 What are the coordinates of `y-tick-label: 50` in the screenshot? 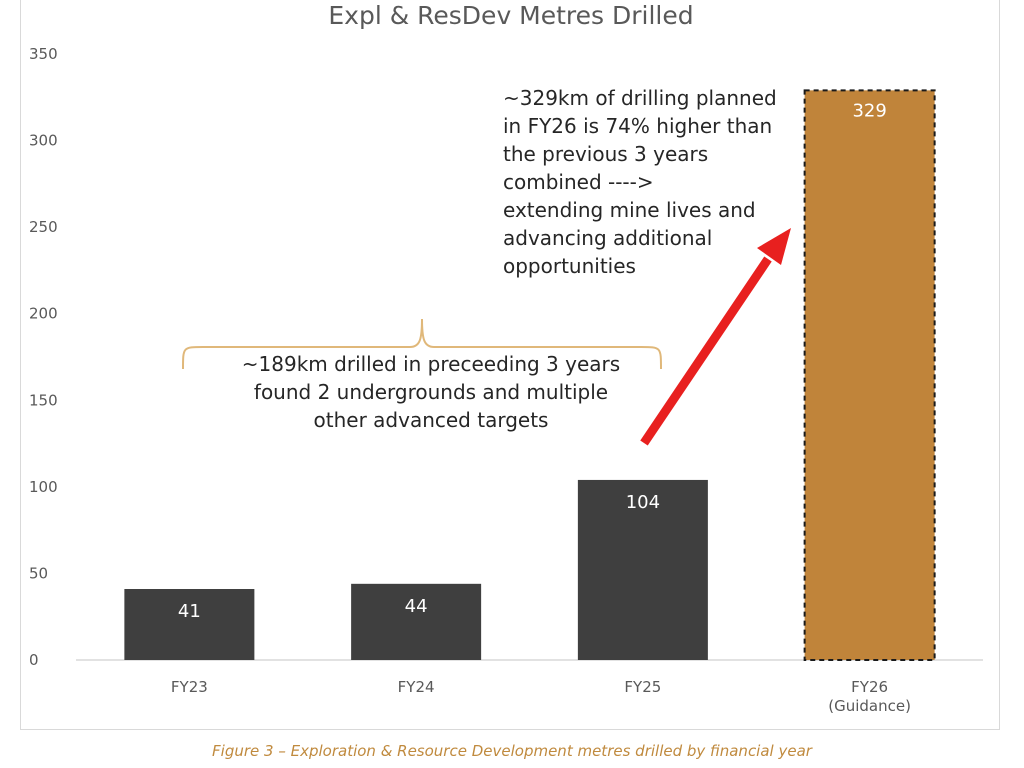 It's located at (38, 573).